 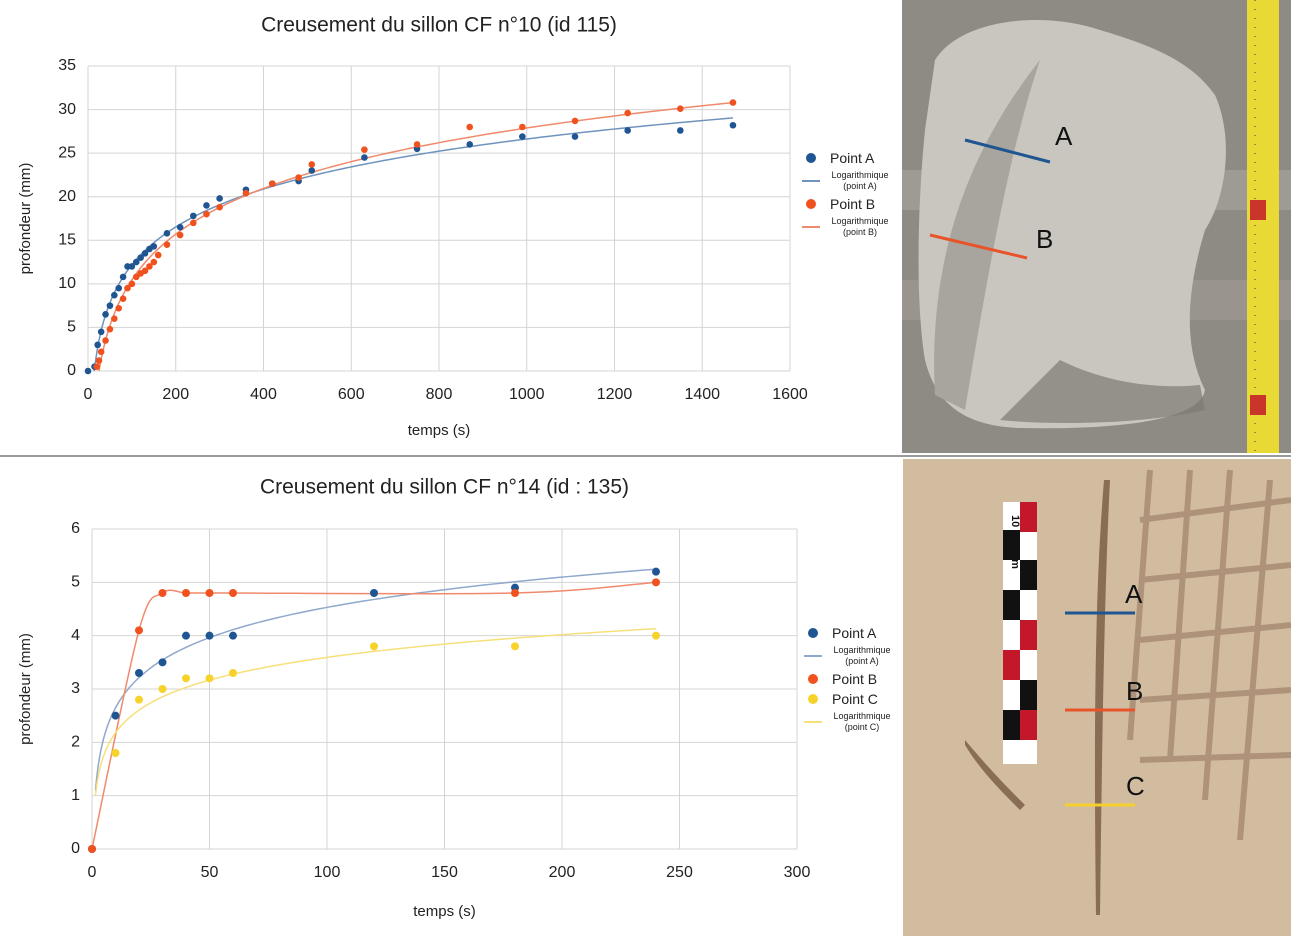 I want to click on y-tick-label: 25, so click(x=67, y=152).